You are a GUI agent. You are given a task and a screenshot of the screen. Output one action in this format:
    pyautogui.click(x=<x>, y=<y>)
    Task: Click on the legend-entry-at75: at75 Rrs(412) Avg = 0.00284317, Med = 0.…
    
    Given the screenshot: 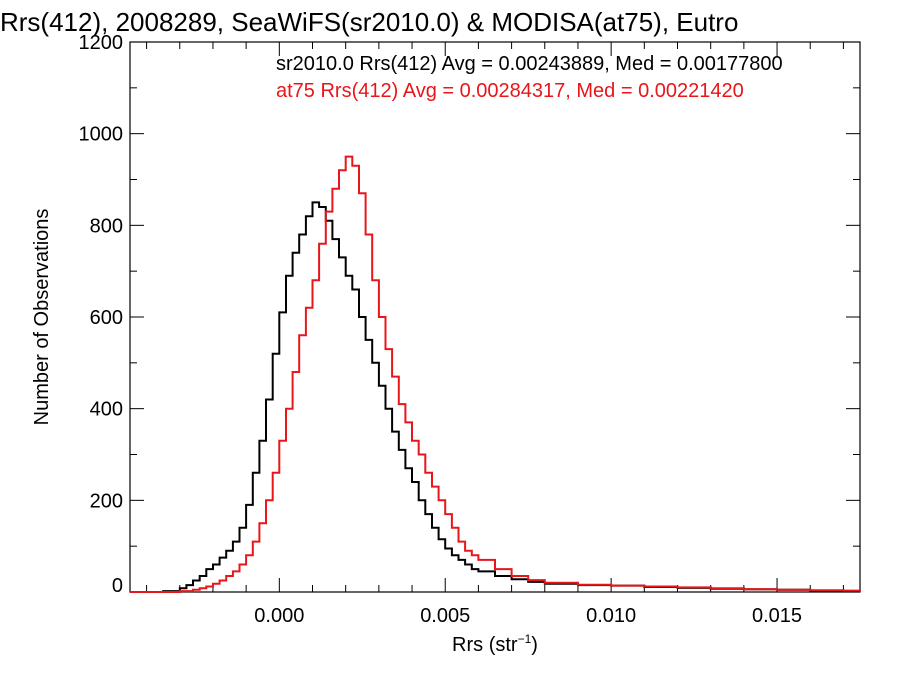 What is the action you would take?
    pyautogui.click(x=510, y=91)
    